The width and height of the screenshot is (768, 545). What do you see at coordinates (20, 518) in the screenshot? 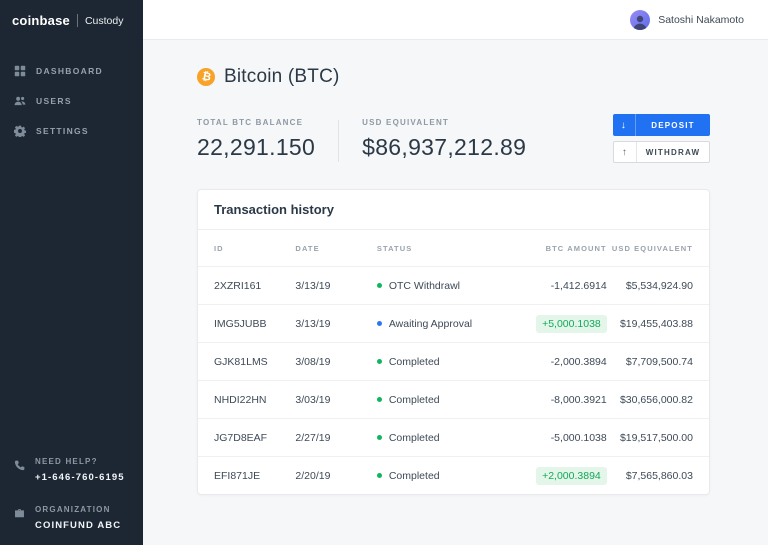
I see `briefcase-icon` at bounding box center [20, 518].